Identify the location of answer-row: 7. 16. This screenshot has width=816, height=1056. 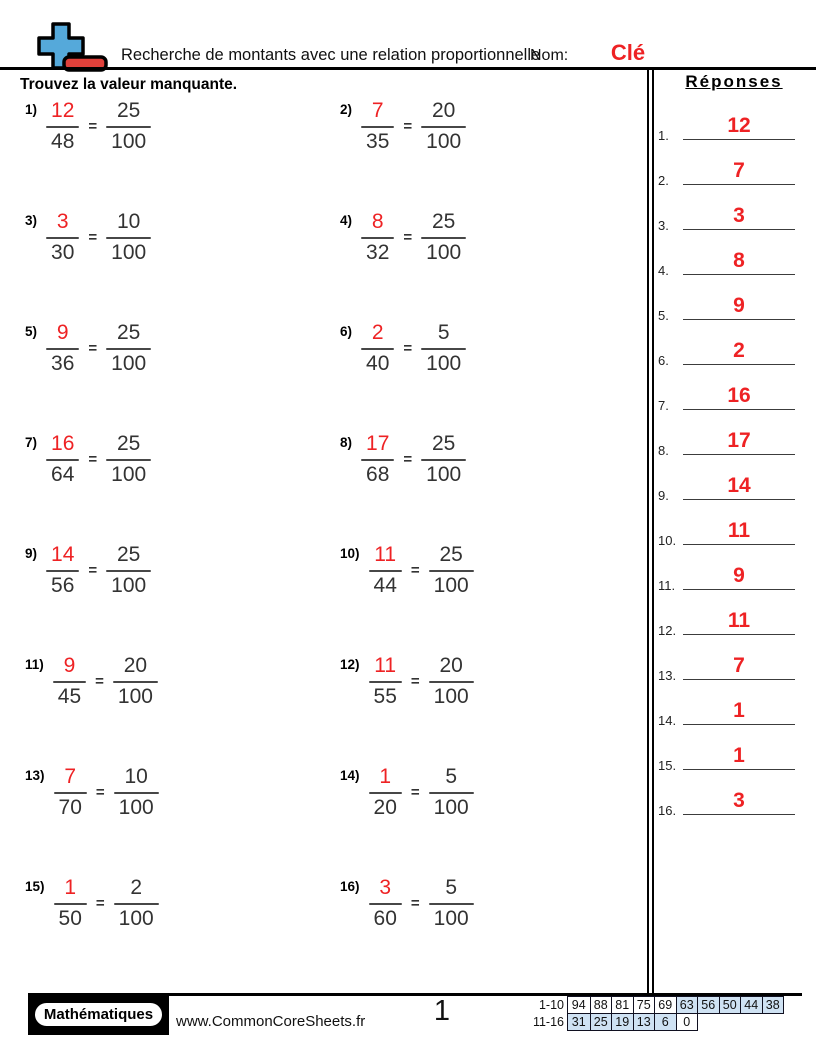
(734, 393).